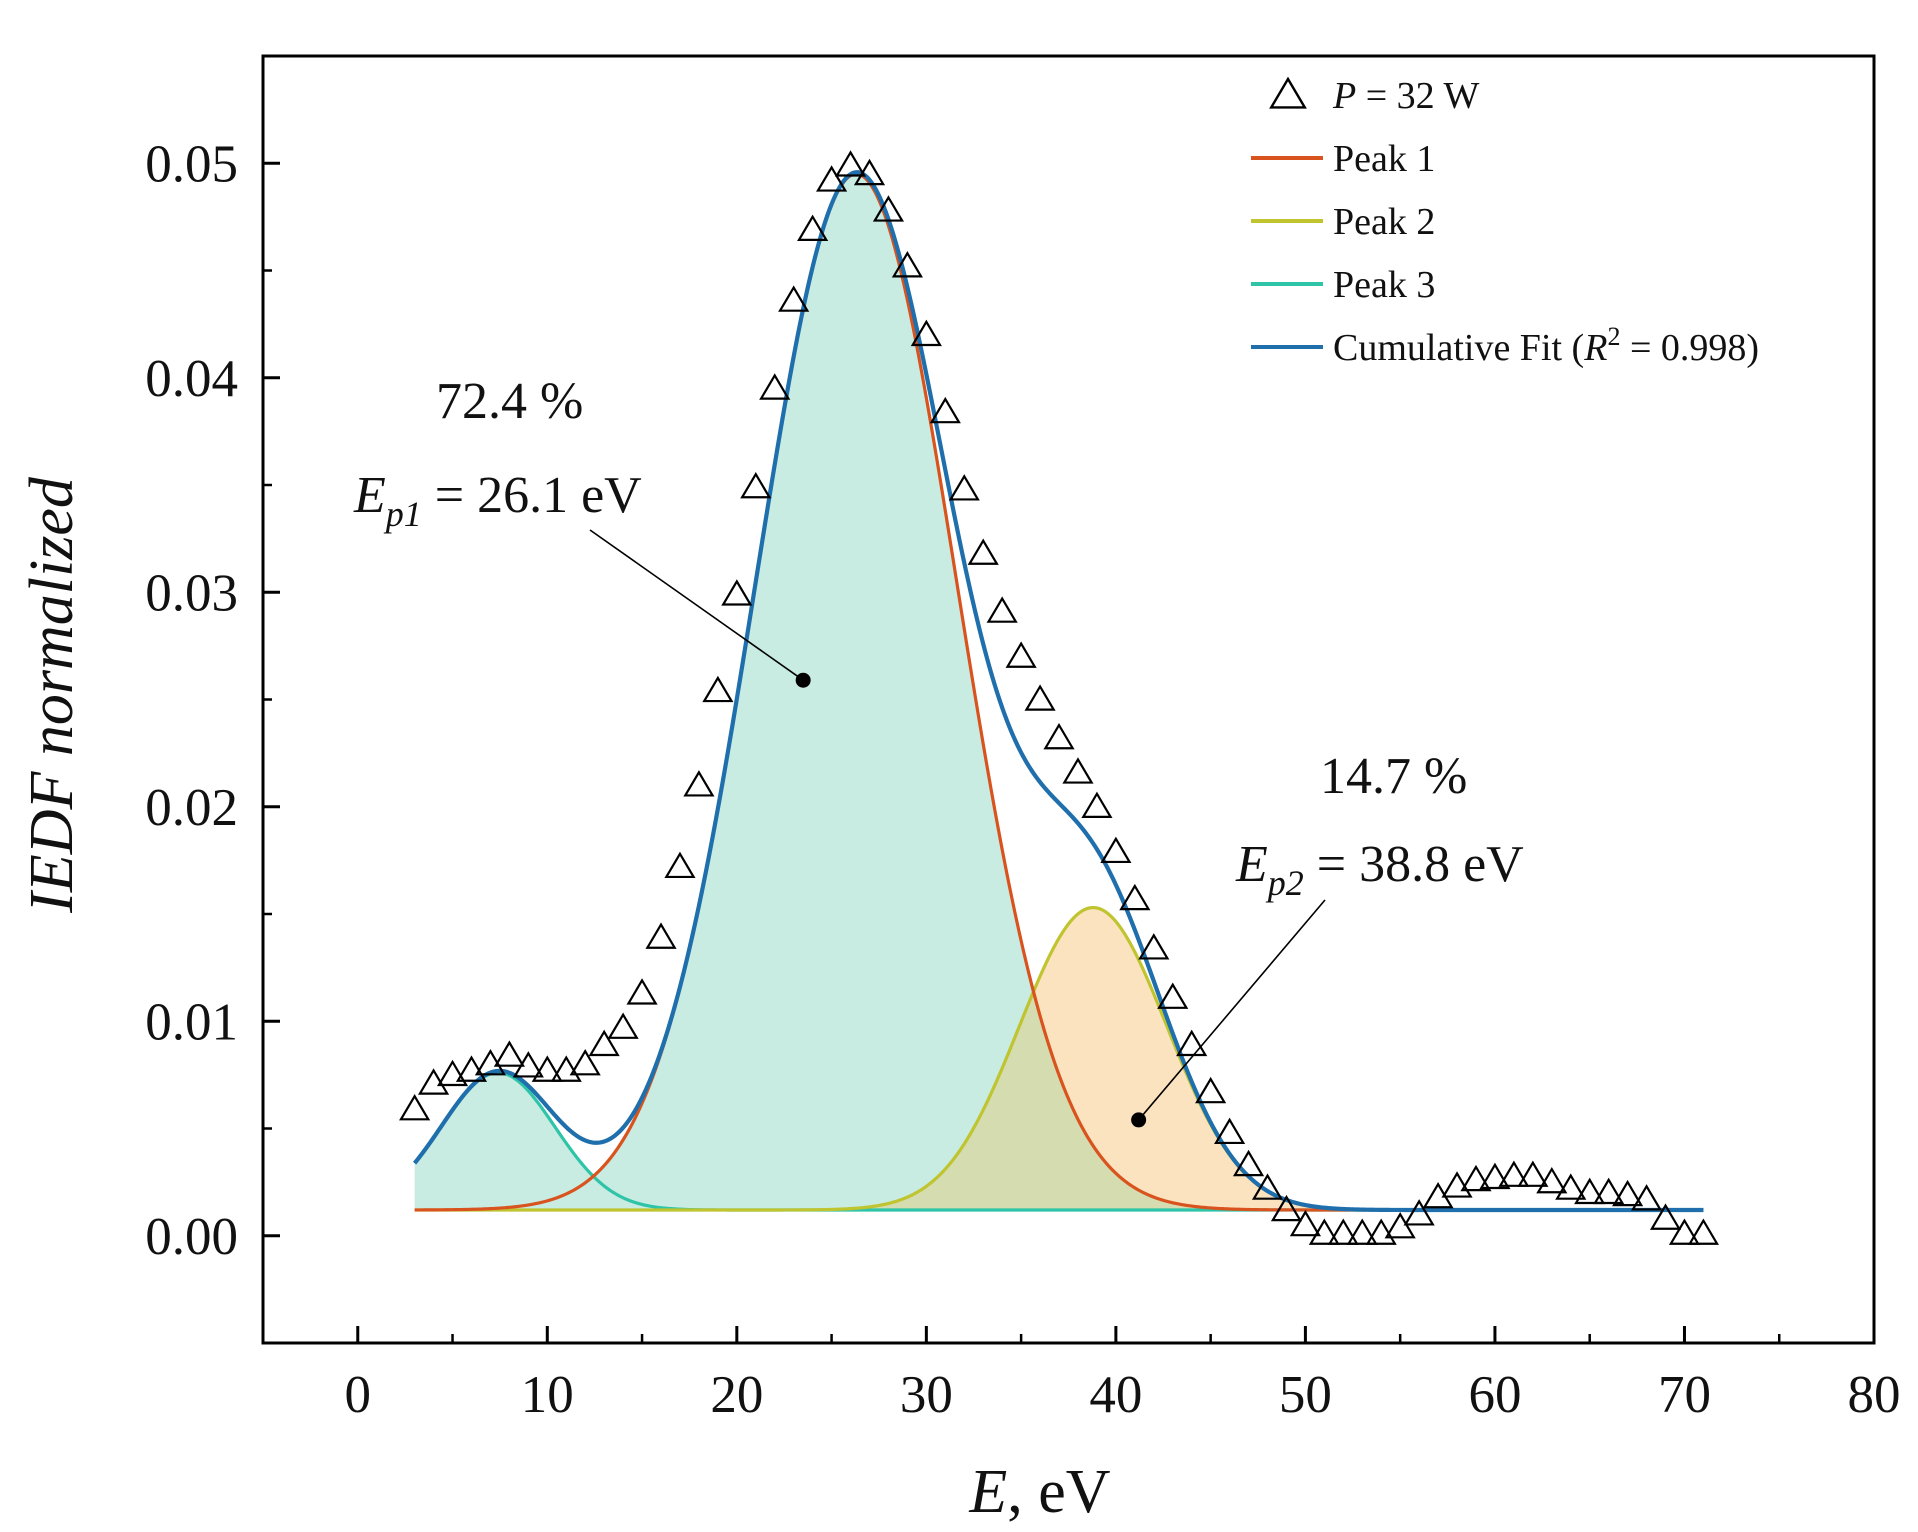  I want to click on y-tick-label: 0.04, so click(191, 379).